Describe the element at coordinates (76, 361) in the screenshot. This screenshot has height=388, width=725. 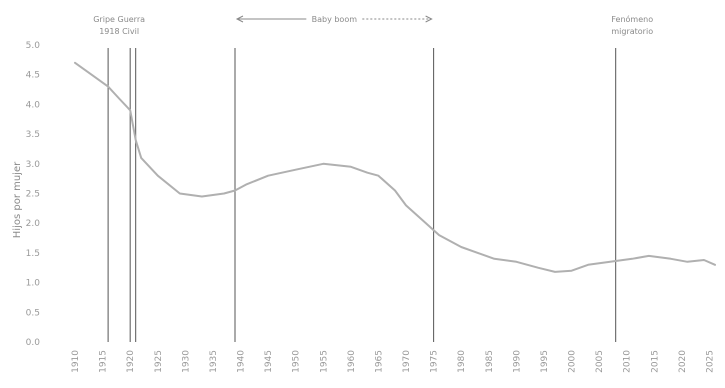
I see `x-tick-label: 1910` at that location.